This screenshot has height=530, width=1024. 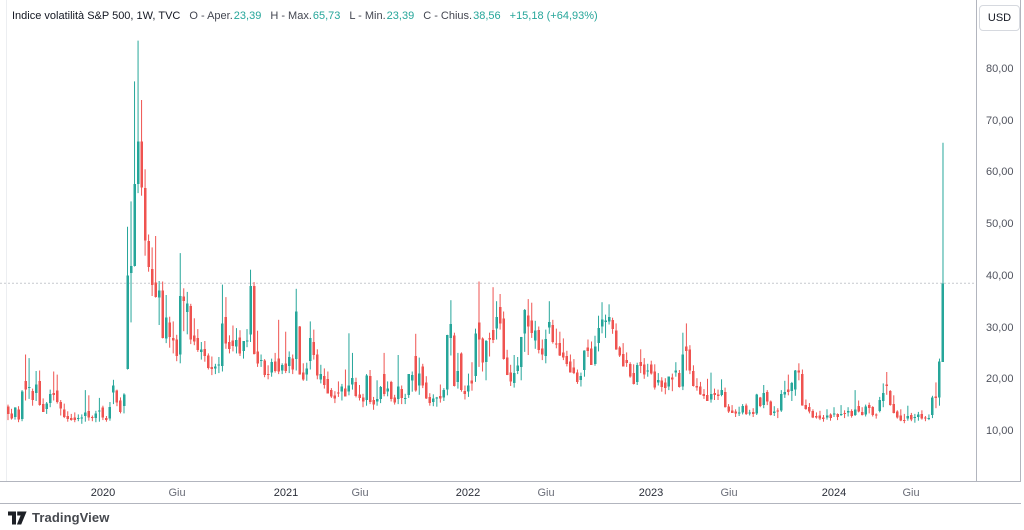 What do you see at coordinates (211, 16) in the screenshot?
I see `open-label: O - Aper.` at bounding box center [211, 16].